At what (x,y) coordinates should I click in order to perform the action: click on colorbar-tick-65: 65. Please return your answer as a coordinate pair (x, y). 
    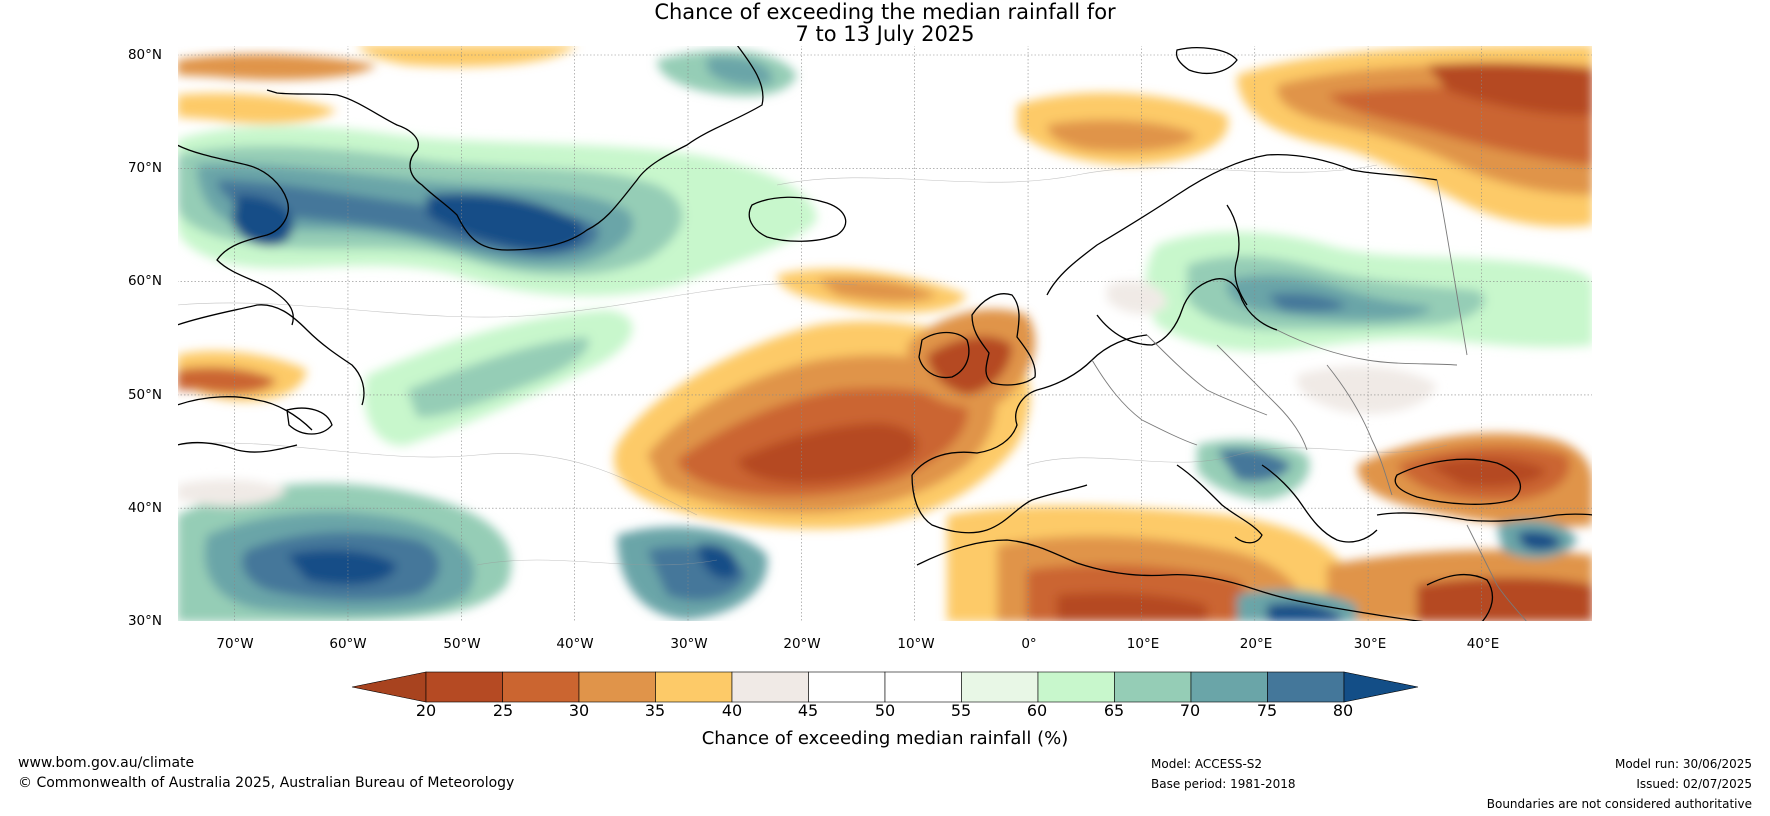
    Looking at the image, I should click on (1114, 710).